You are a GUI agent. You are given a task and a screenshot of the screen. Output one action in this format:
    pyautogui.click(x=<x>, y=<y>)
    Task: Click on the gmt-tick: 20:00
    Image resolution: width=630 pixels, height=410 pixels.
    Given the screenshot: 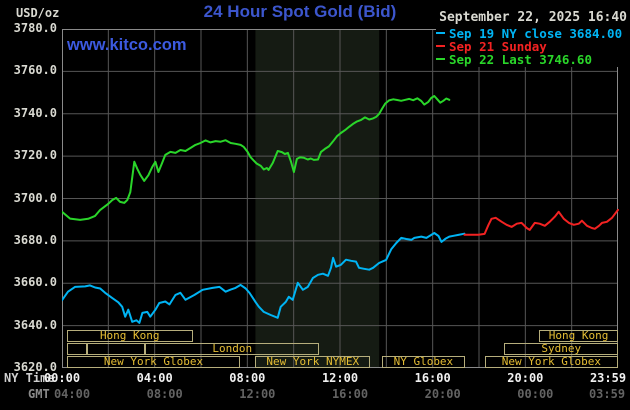 What is the action you would take?
    pyautogui.click(x=442, y=394)
    